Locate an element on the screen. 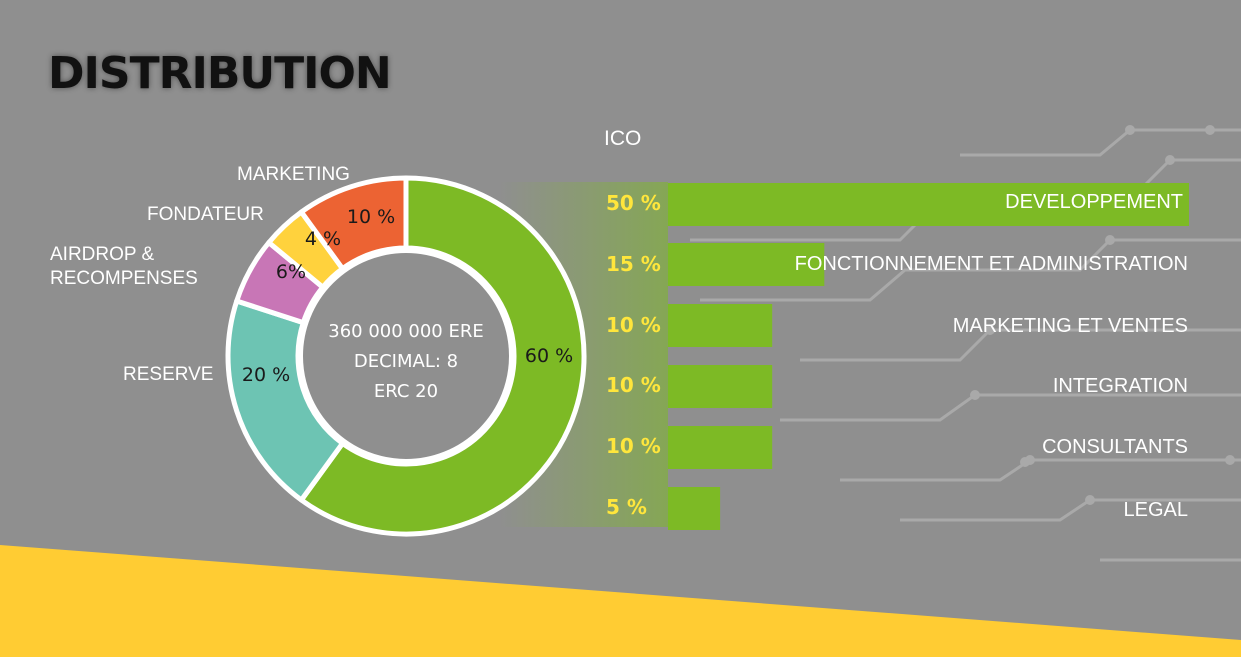  bar-label-legal: LEGAL is located at coordinates (1155, 510).